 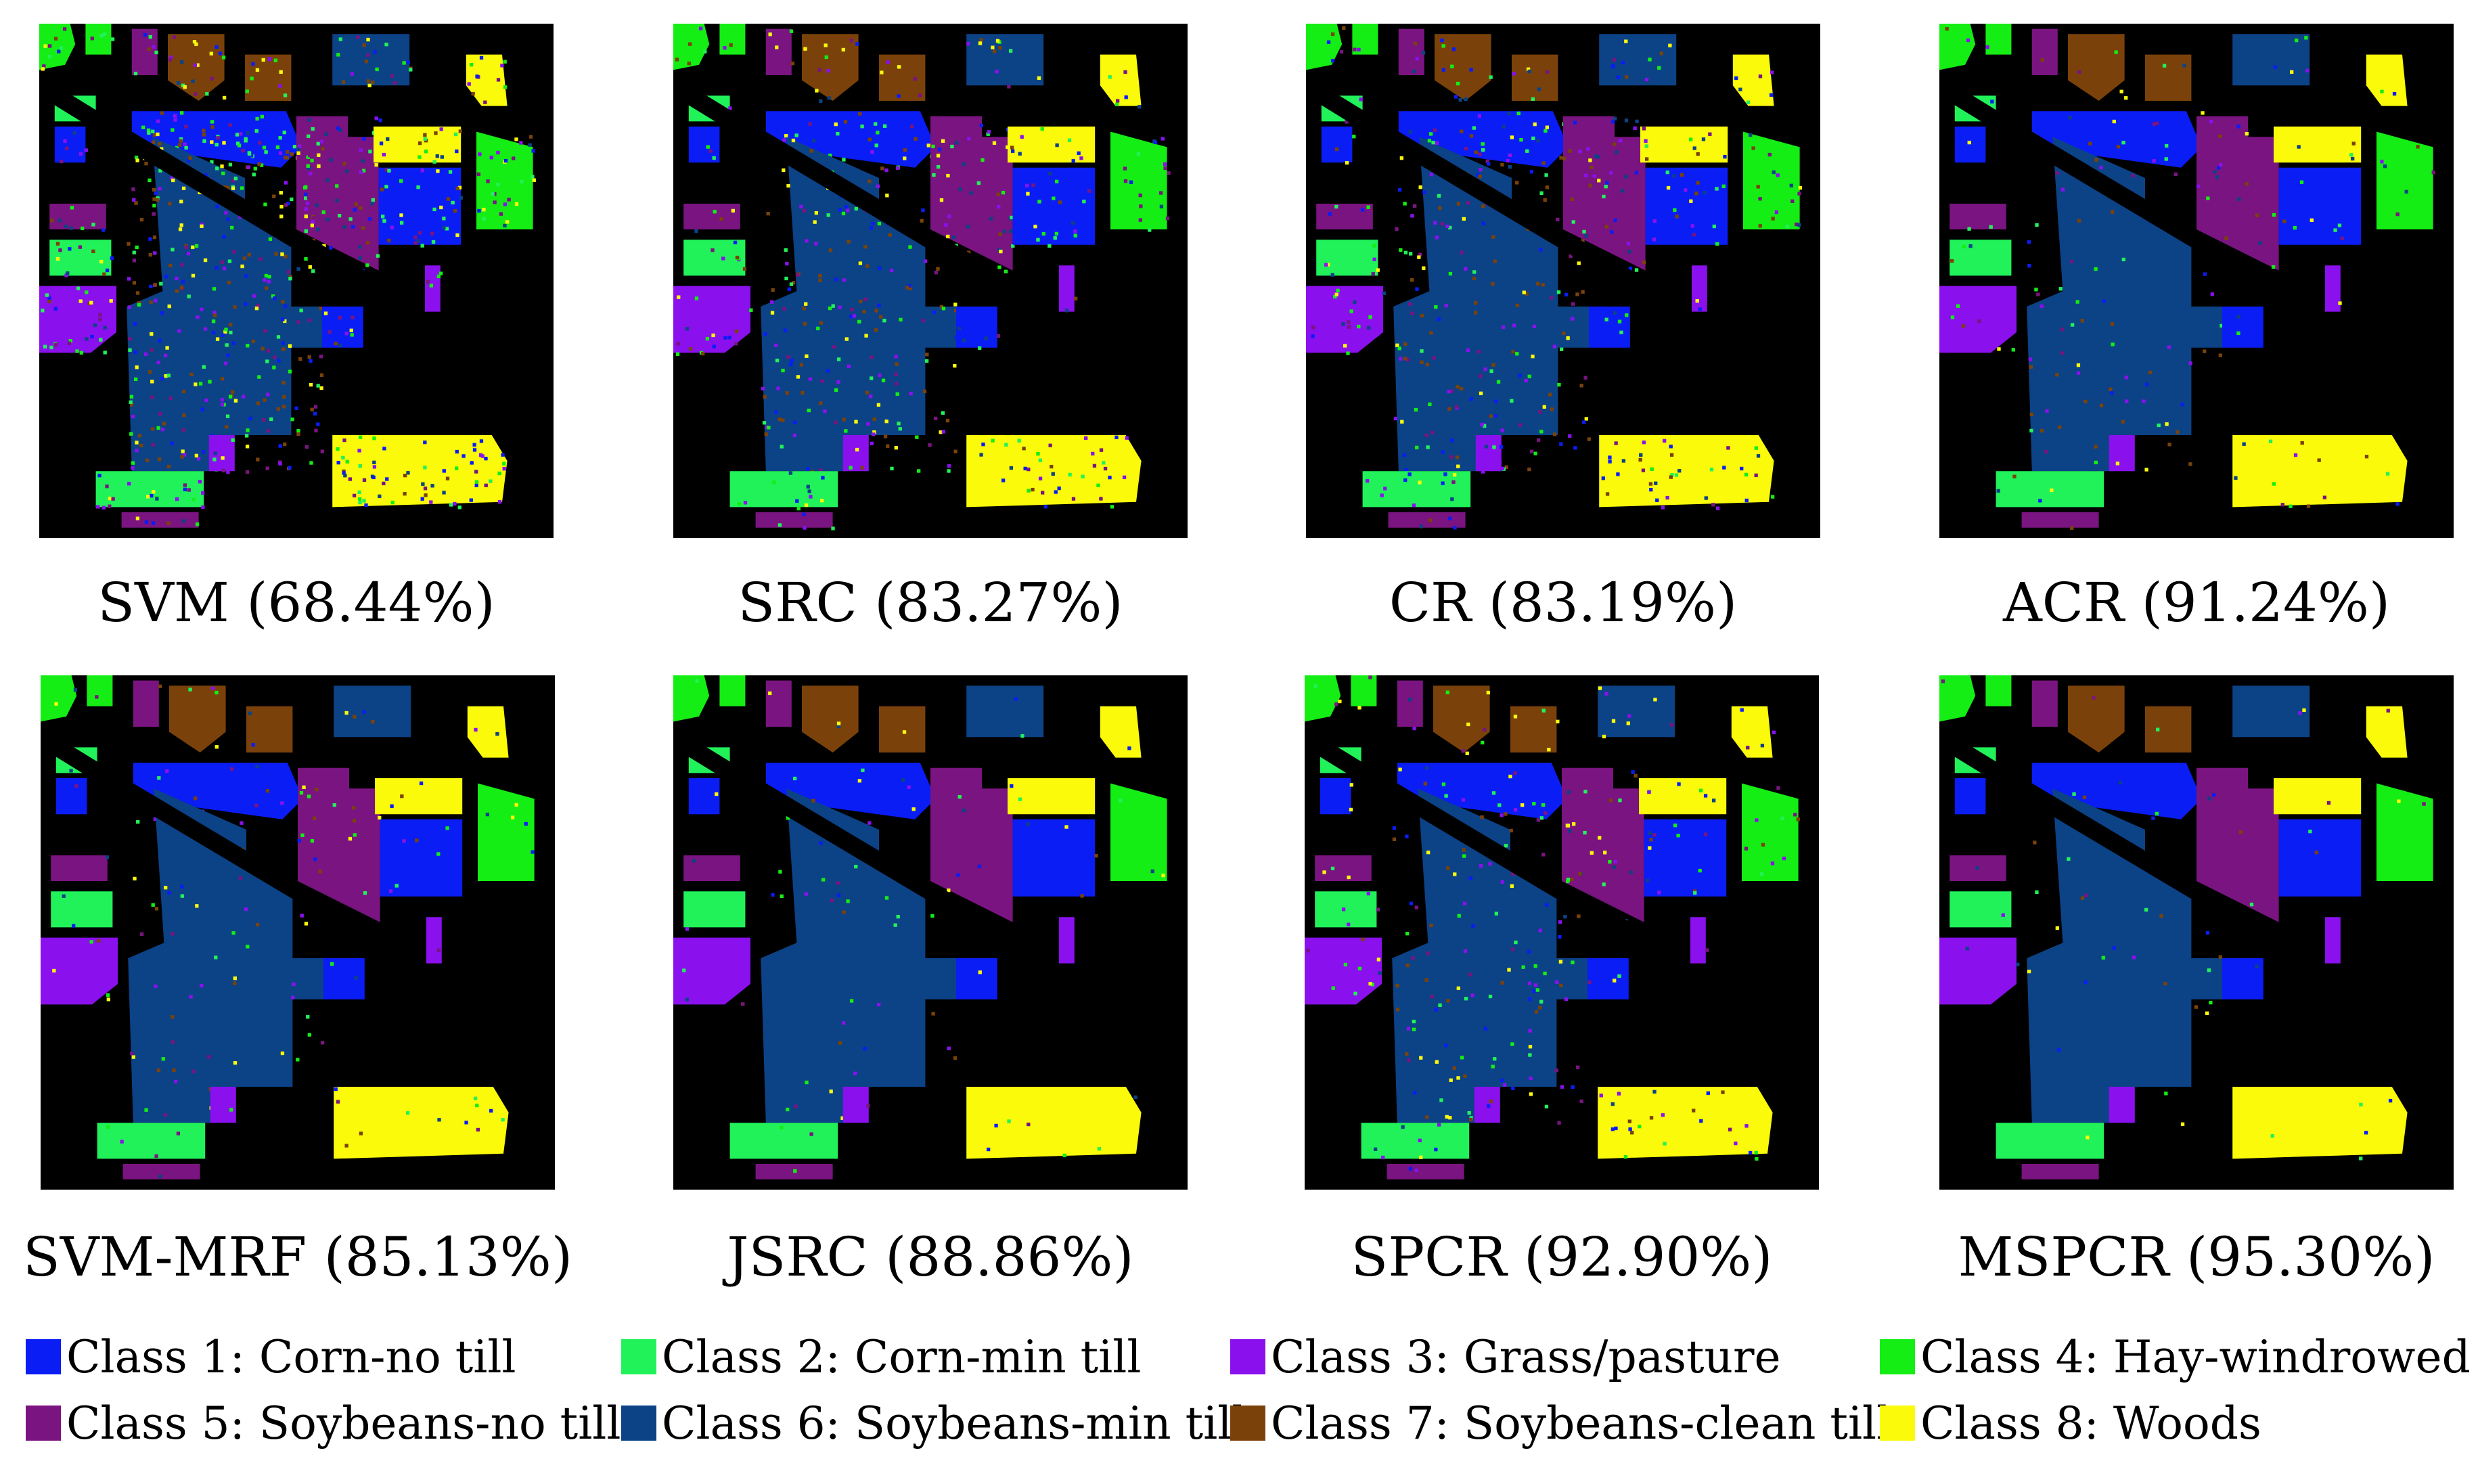 What do you see at coordinates (297, 1257) in the screenshot?
I see `panel-caption-svm-mrf: SVM-MRF (85.13%)` at bounding box center [297, 1257].